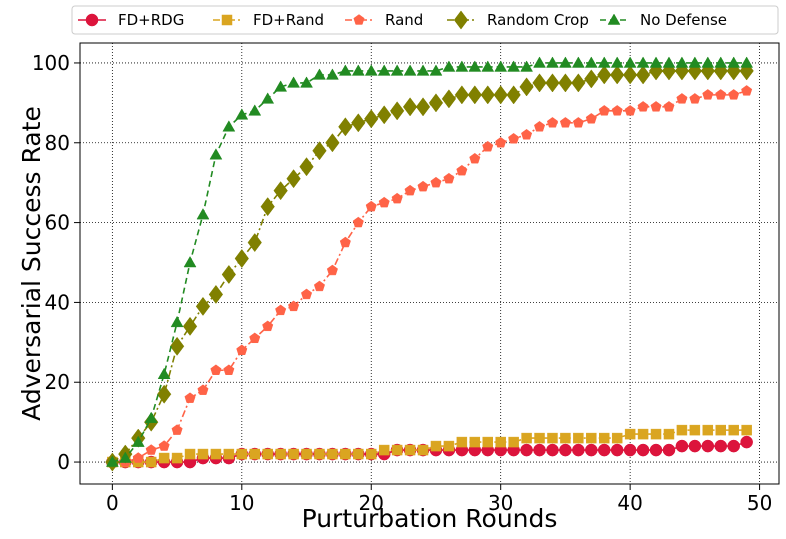 Image resolution: width=786 pixels, height=539 pixels. I want to click on x-tick-label: 10, so click(241, 503).